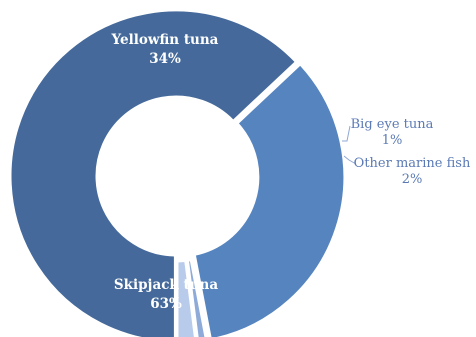  I want to click on slice-big-eye-tuna, so click(196, 298).